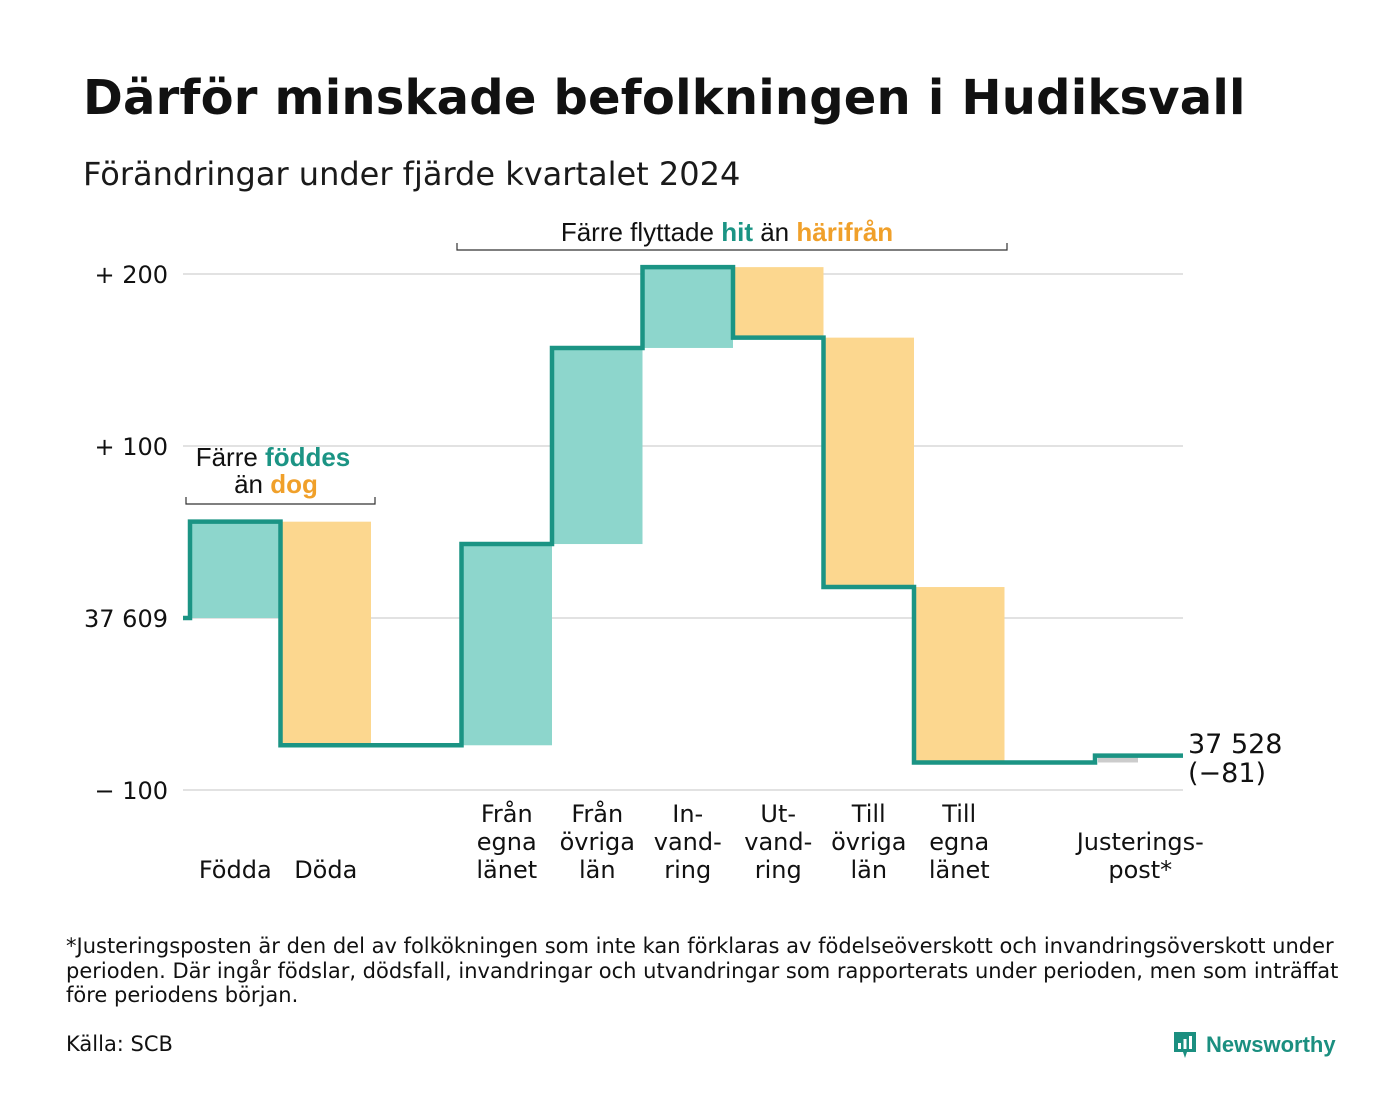 This screenshot has height=1120, width=1400. What do you see at coordinates (1235, 744) in the screenshot?
I see `end-value-label: 37 528` at bounding box center [1235, 744].